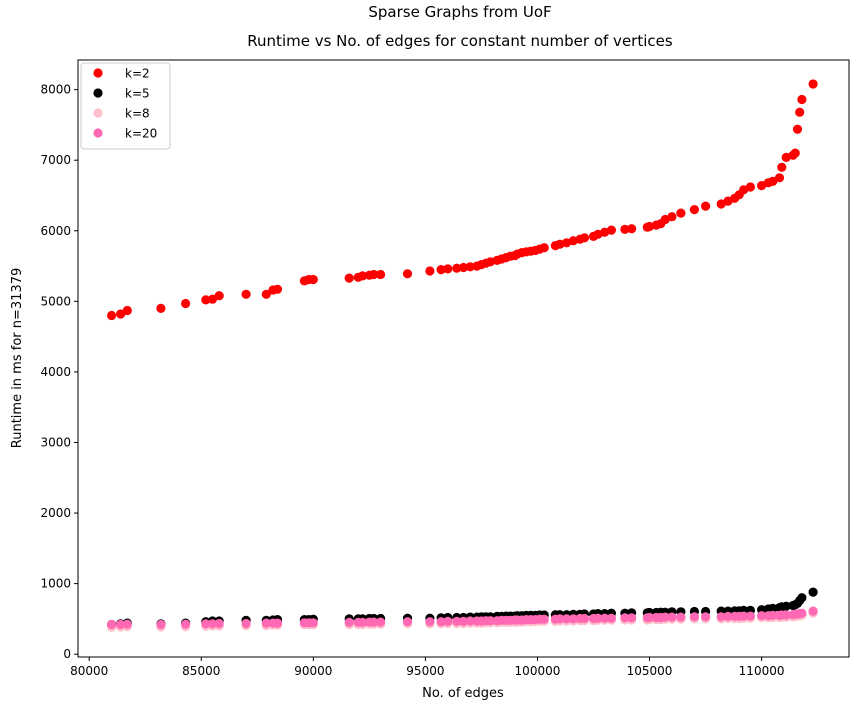  What do you see at coordinates (313, 671) in the screenshot?
I see `x-tick-label-2: 90000` at bounding box center [313, 671].